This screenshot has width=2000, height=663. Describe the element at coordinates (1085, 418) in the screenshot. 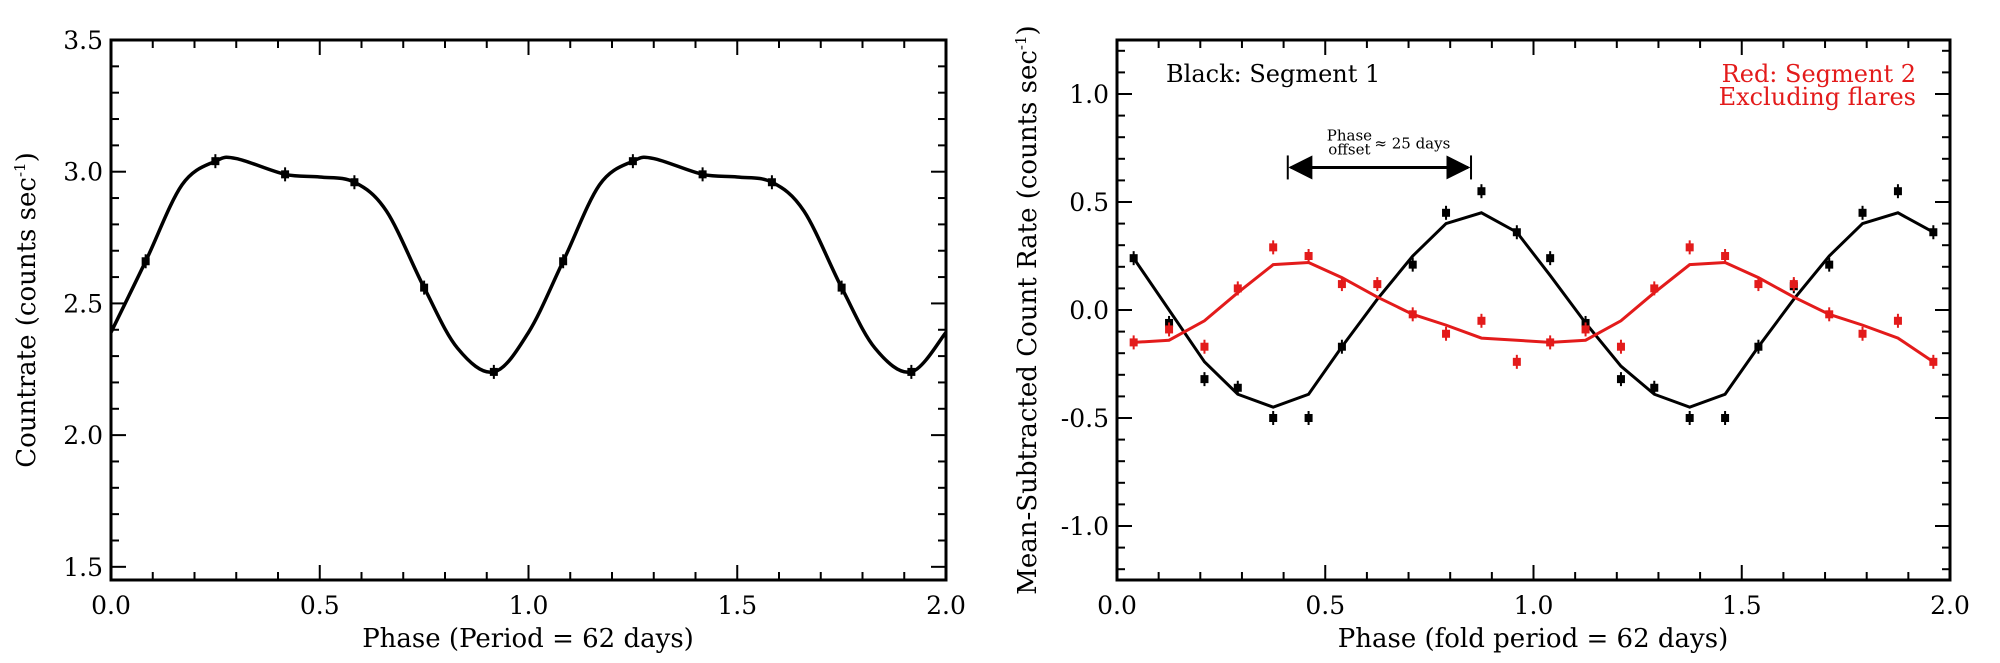

I see `y-tick-label: -0.5` at that location.